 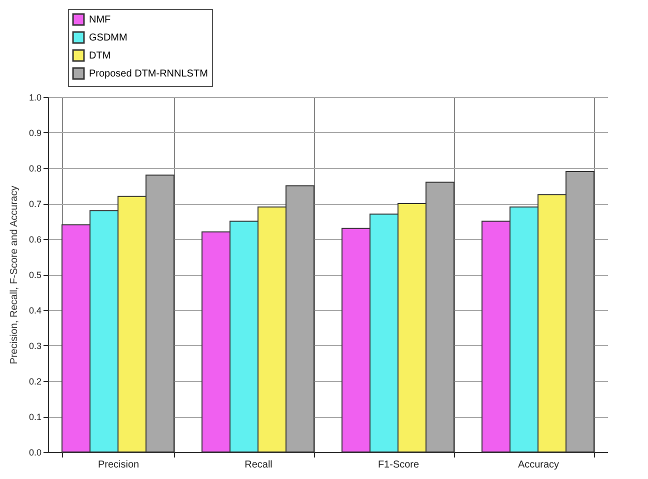 What do you see at coordinates (35, 239) in the screenshot?
I see `y-tick-label: 0.6` at bounding box center [35, 239].